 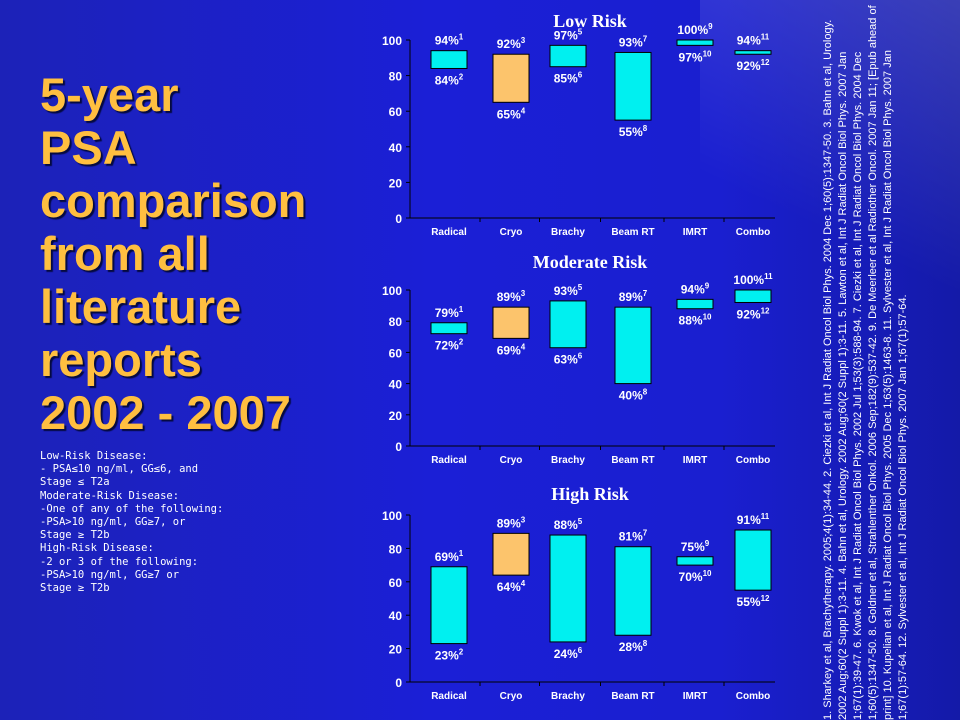 I want to click on bar-low-label: 23%2, so click(x=449, y=655).